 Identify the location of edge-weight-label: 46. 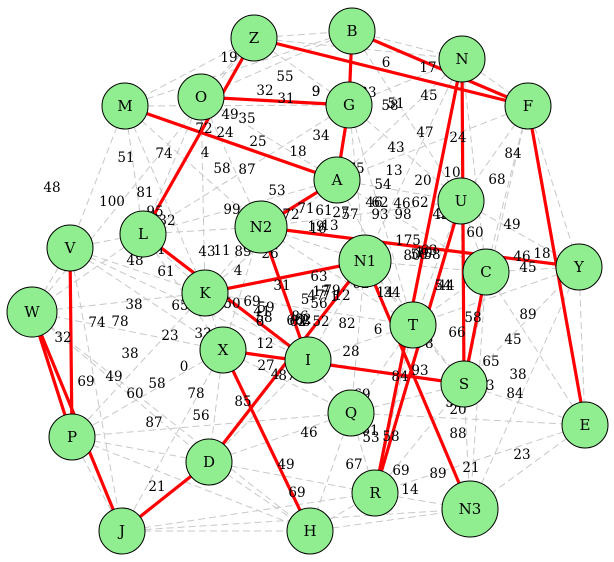
(521, 257).